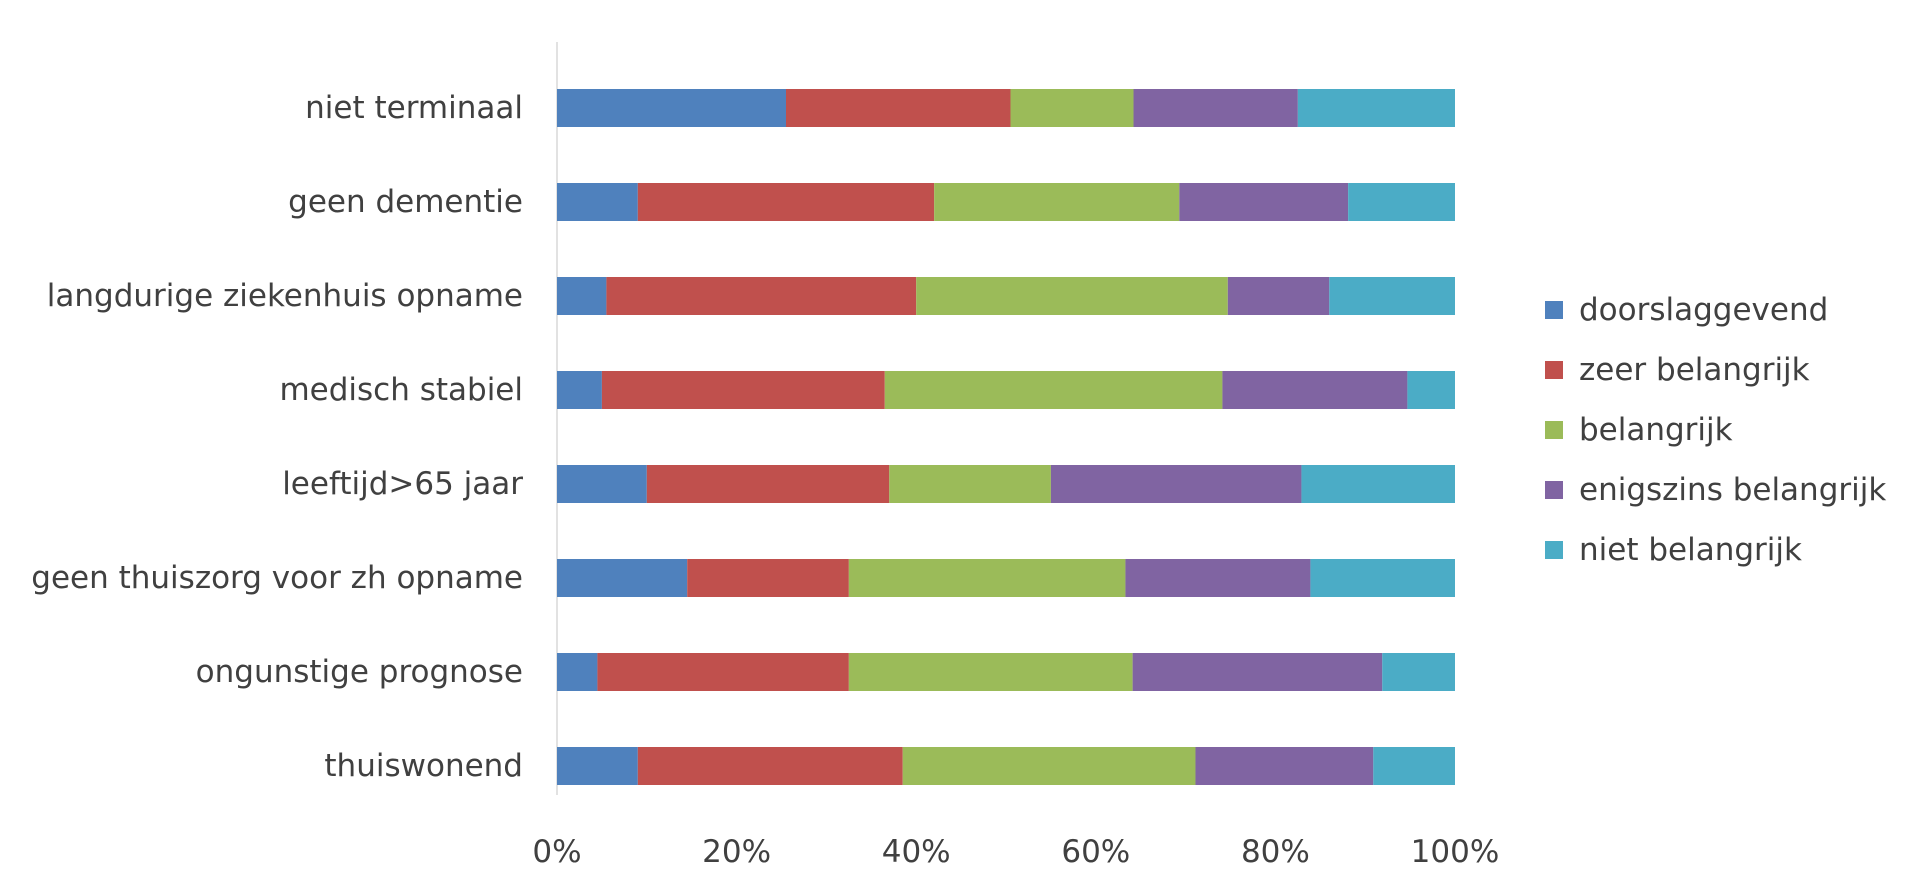 This screenshot has width=1920, height=891. I want to click on legend-label: doorslaggevend, so click(1704, 310).